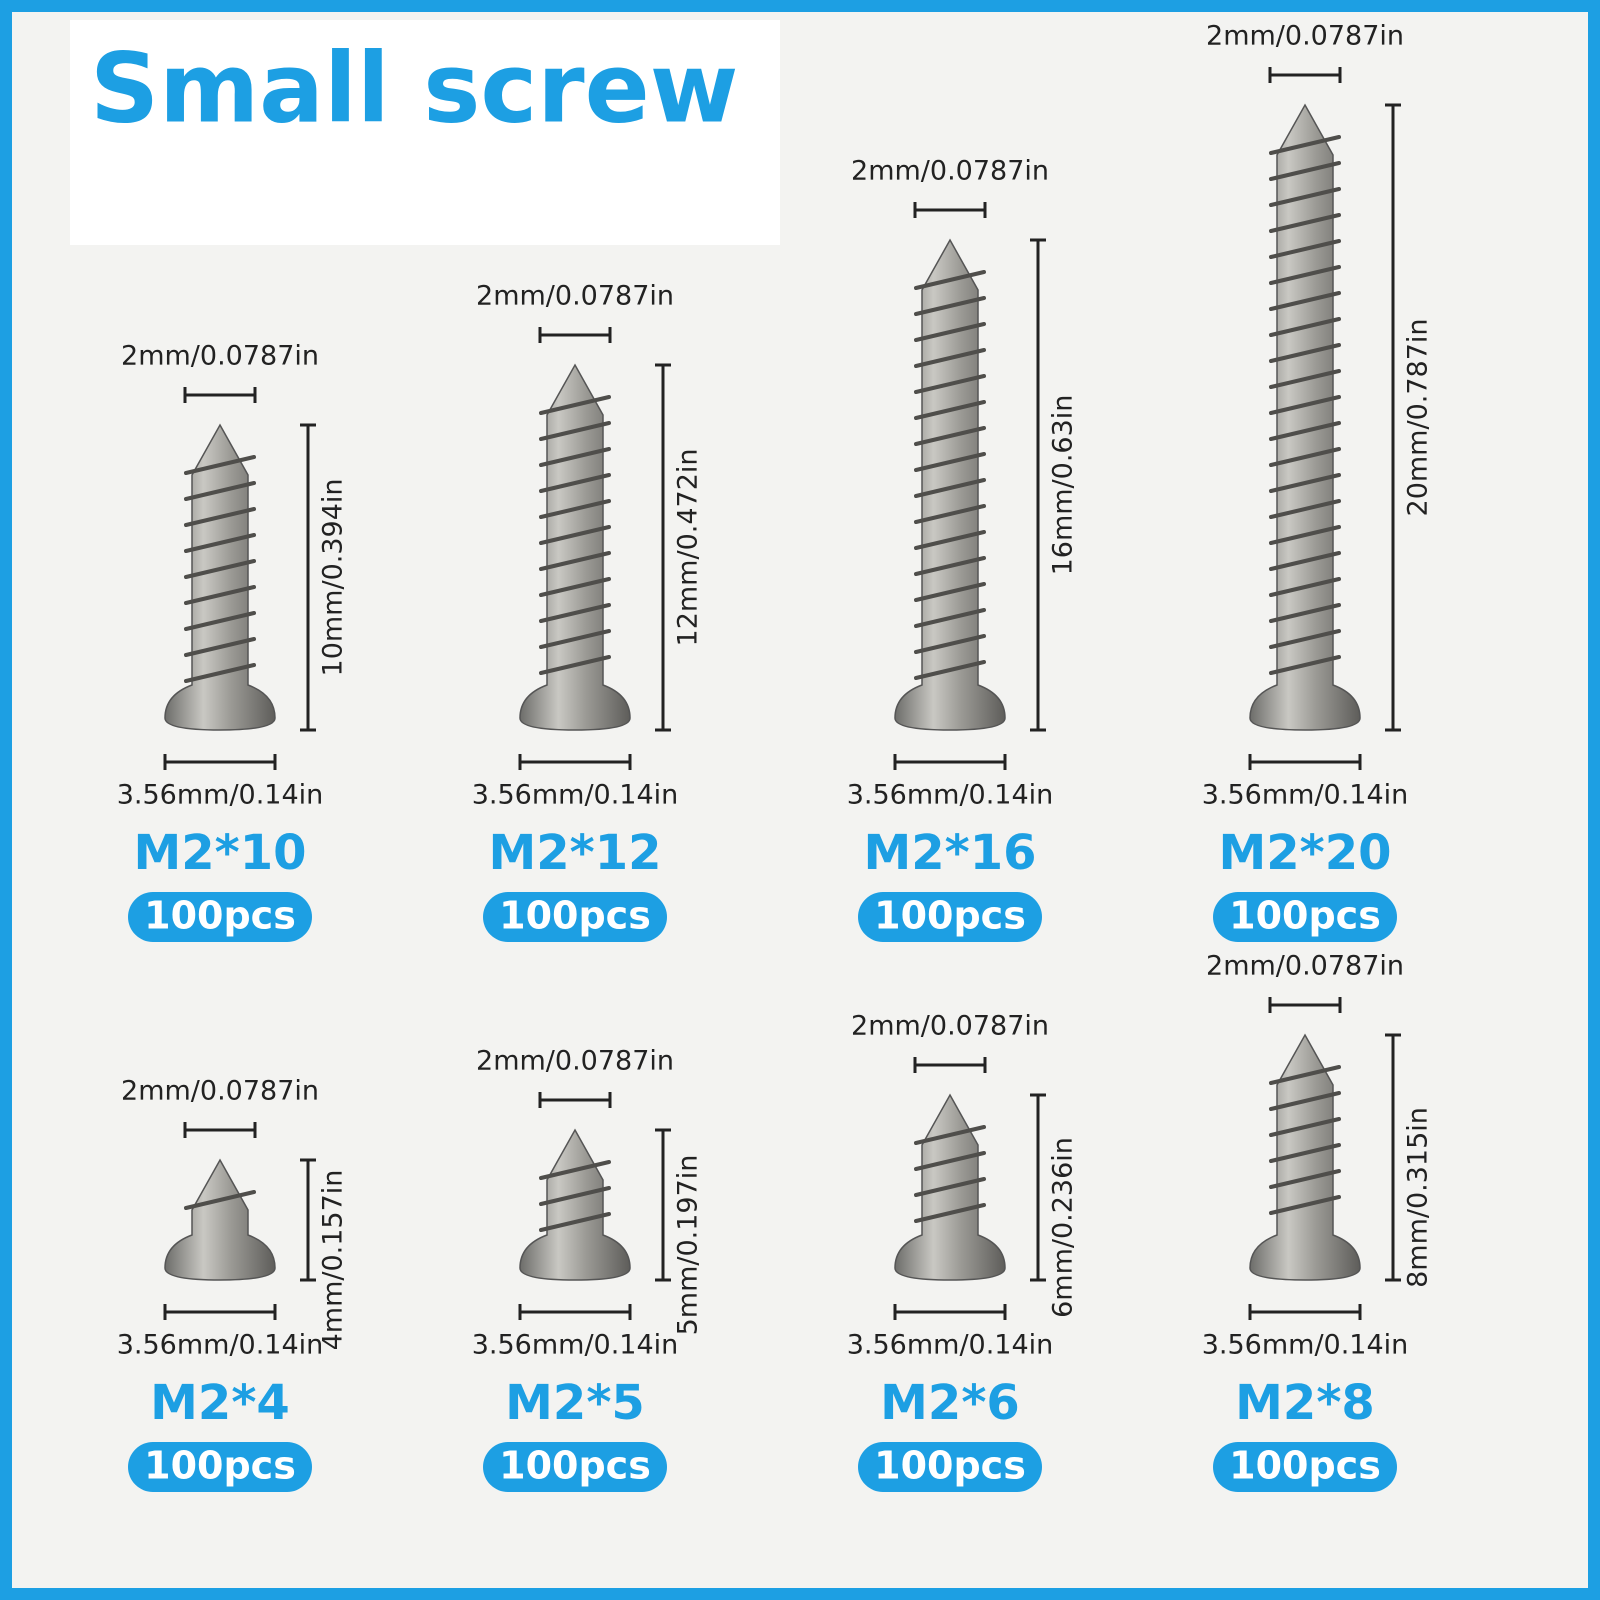  What do you see at coordinates (414, 88) in the screenshot?
I see `title: Small screw` at bounding box center [414, 88].